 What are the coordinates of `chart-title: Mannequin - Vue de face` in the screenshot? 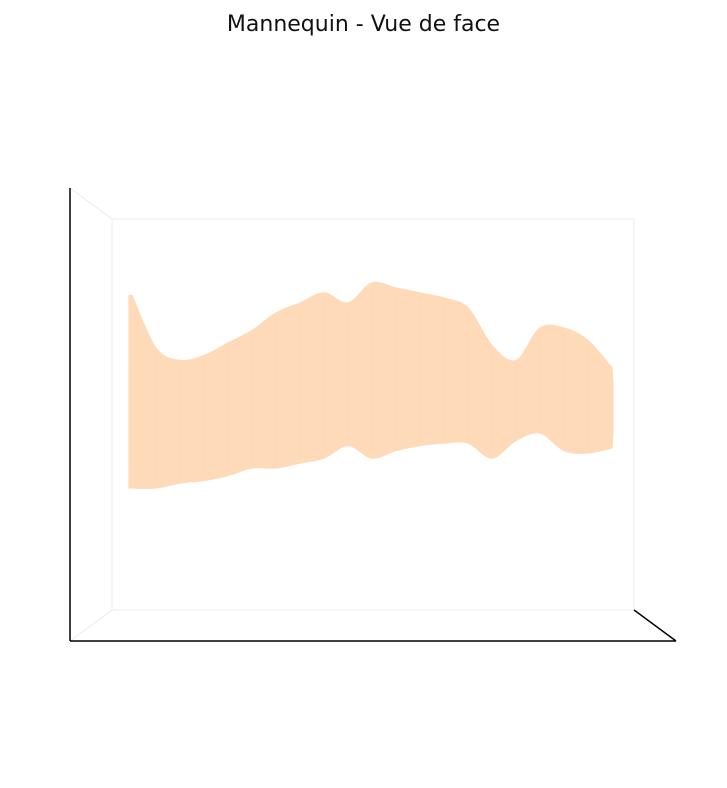 It's located at (363, 24).